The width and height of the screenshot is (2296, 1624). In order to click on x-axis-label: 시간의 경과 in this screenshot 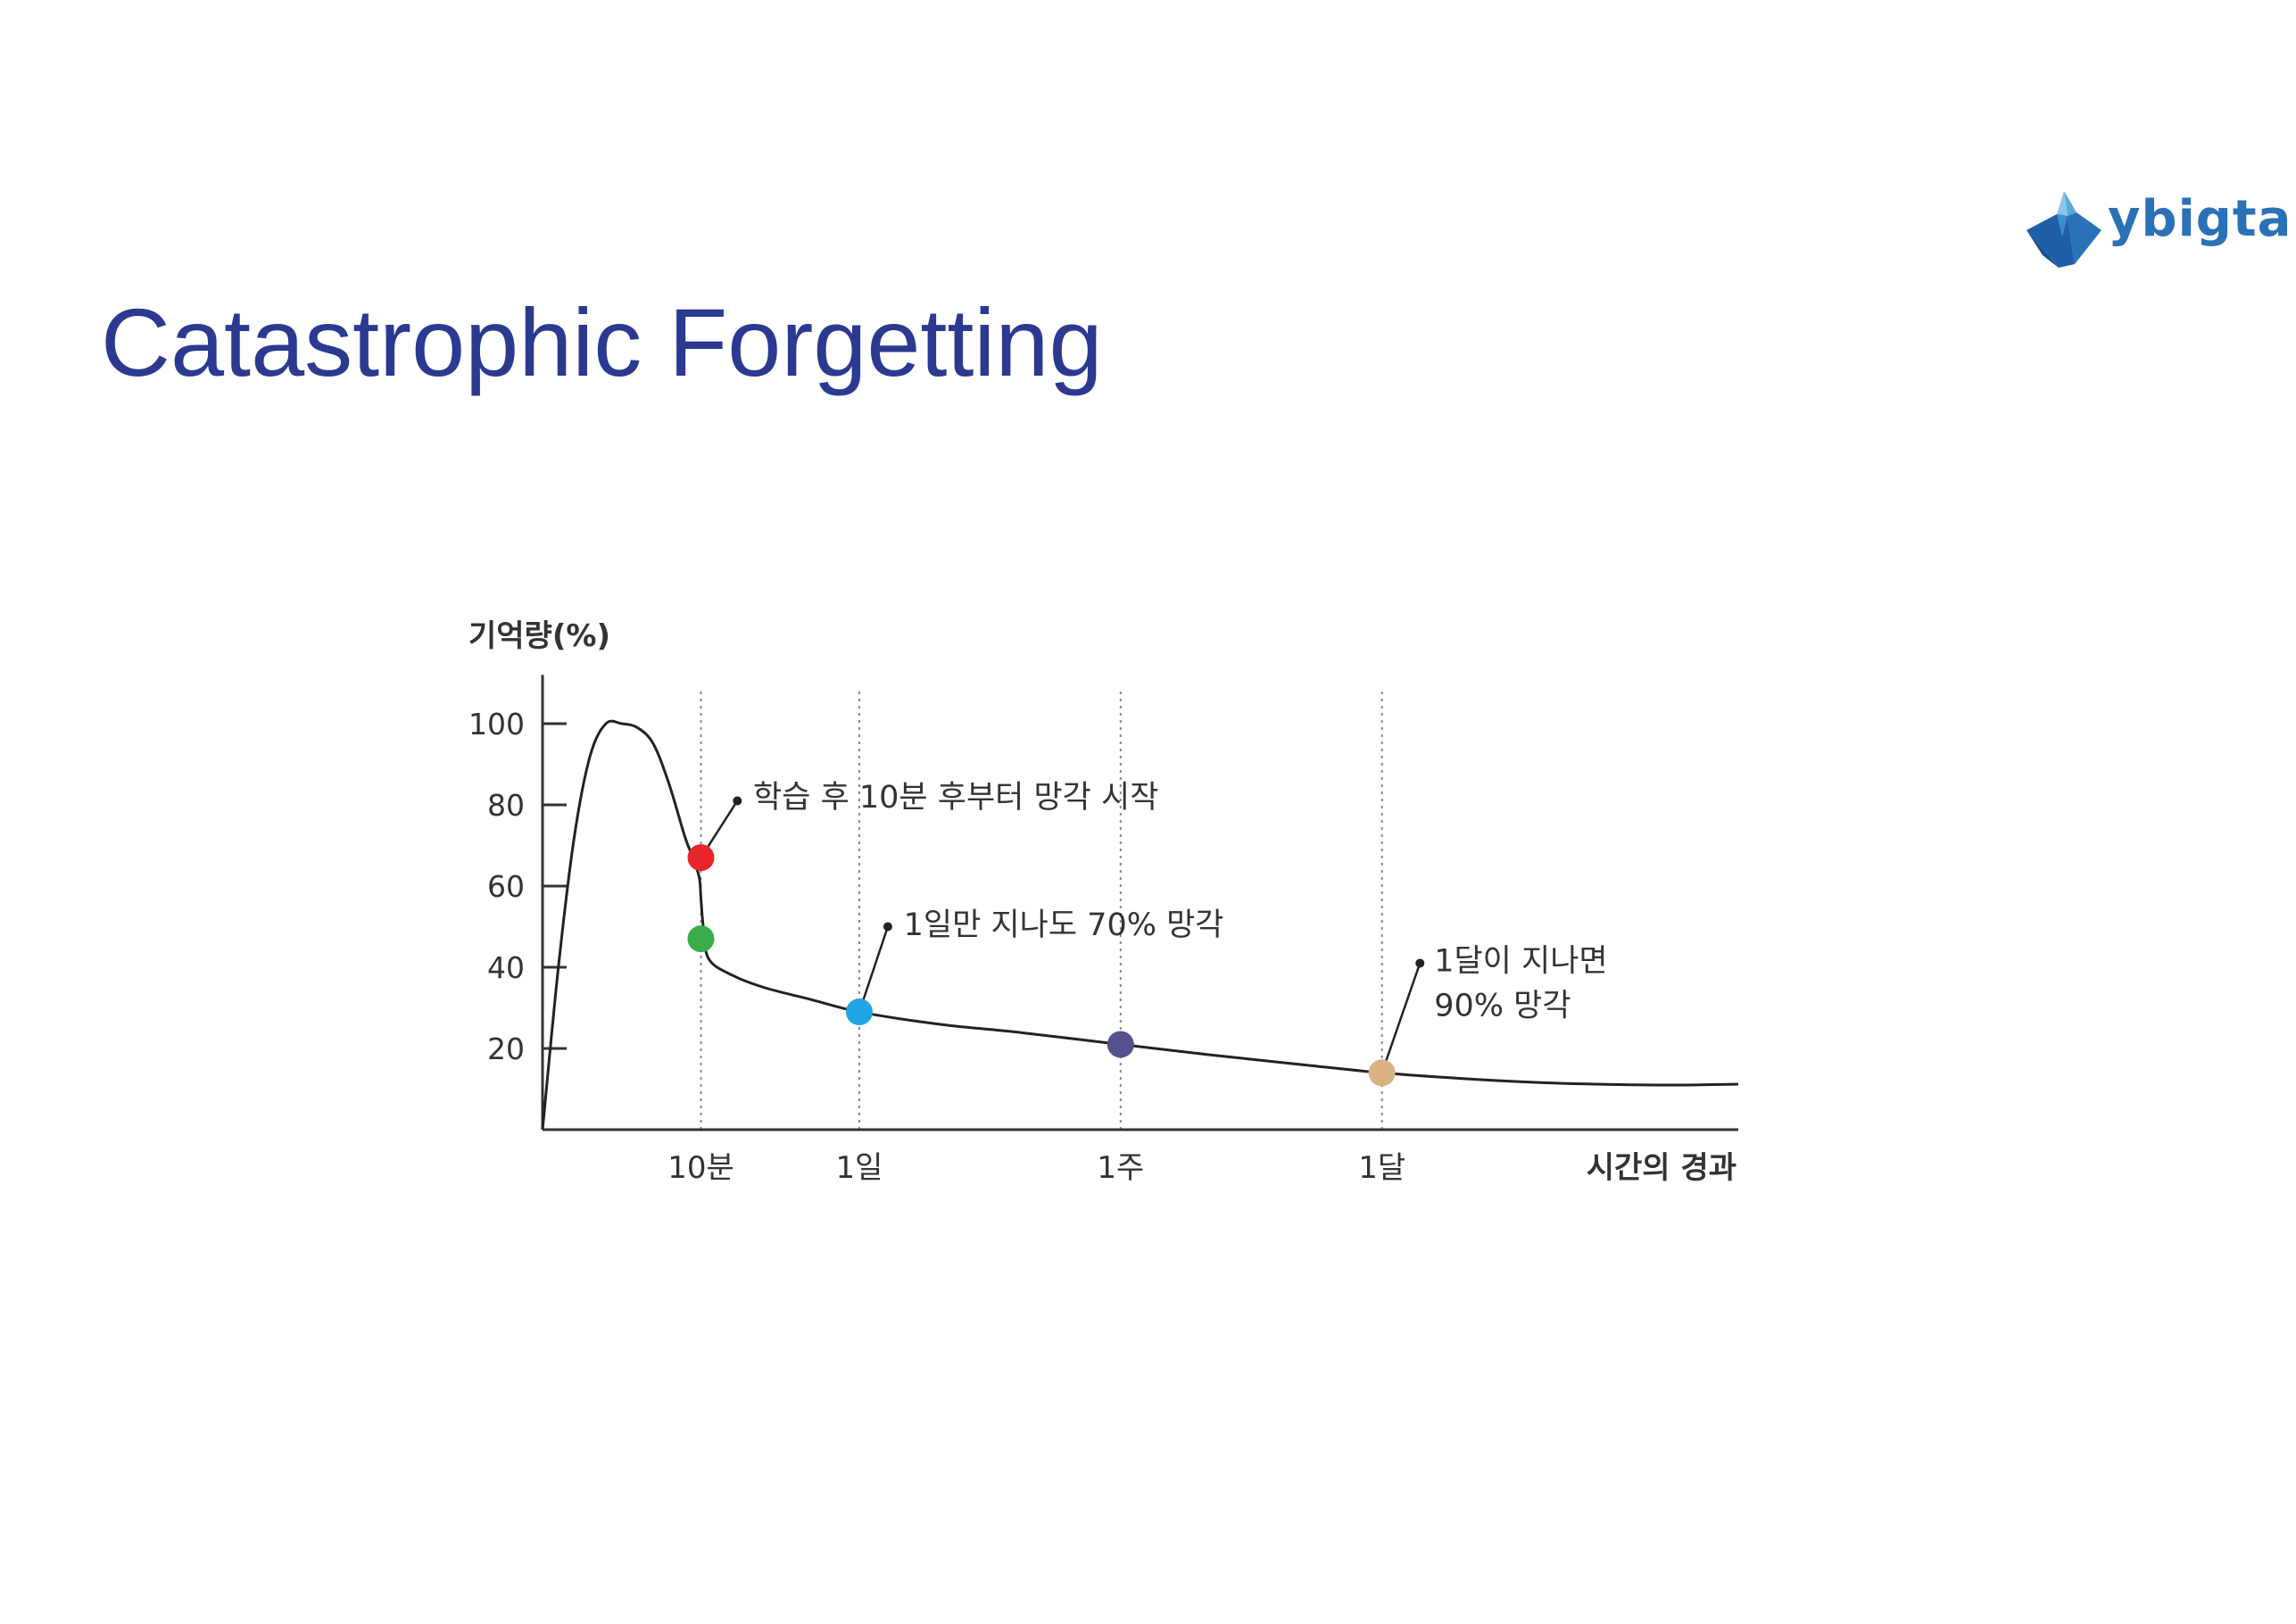, I will do `click(1662, 1168)`.